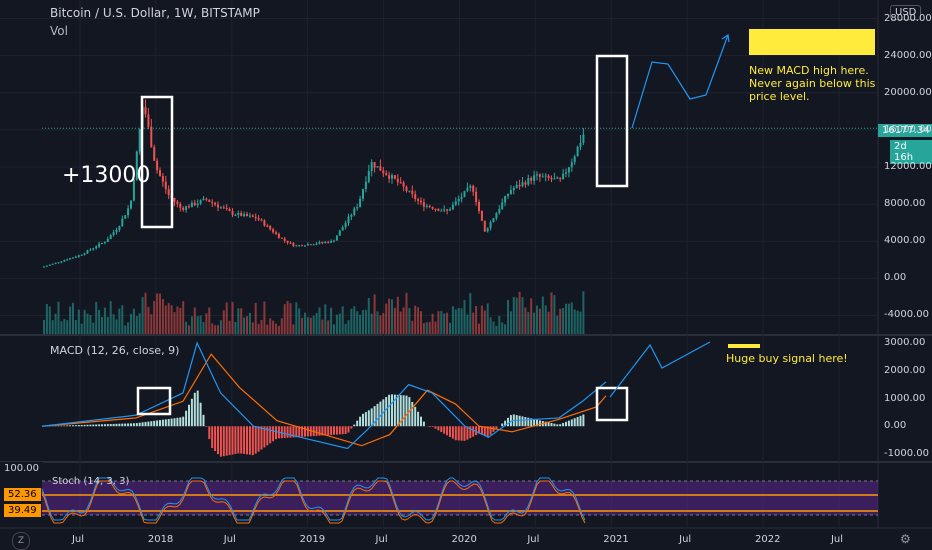 This screenshot has height=550, width=932. What do you see at coordinates (744, 346) in the screenshot?
I see `annotation-highlight` at bounding box center [744, 346].